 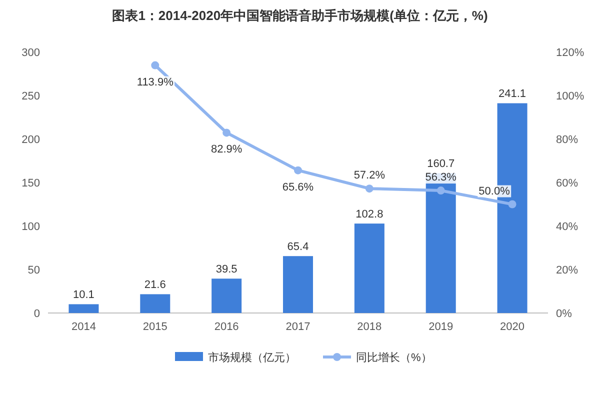 I want to click on chart-title: 图表1：2014-2020年中国智能语音助手市场规模(单位：亿元，%), so click(x=300, y=15).